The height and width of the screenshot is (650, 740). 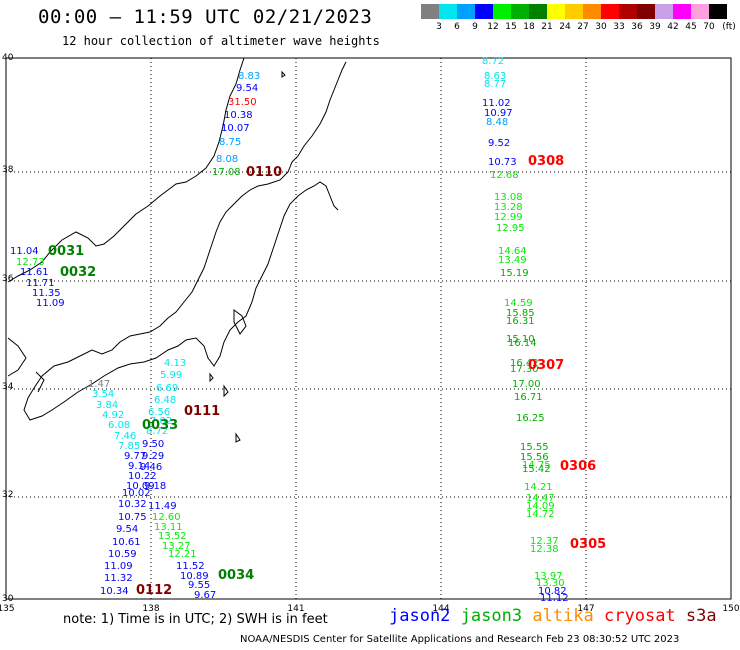 I want to click on wave-height-value: 31.50, so click(x=242, y=102).